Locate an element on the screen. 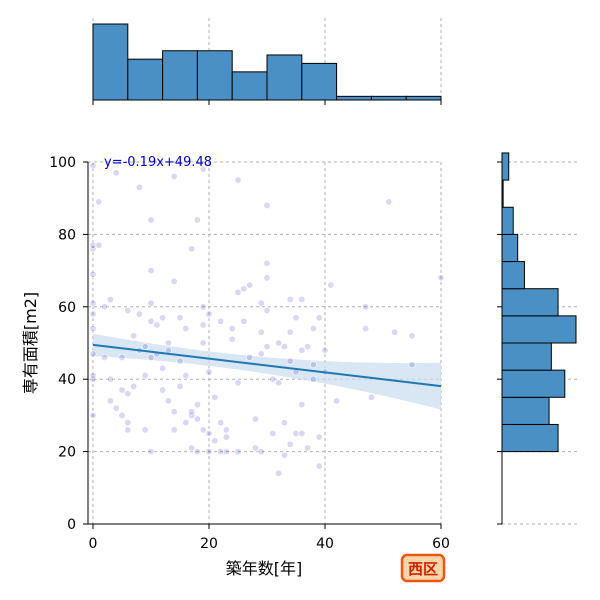 This screenshot has width=600, height=600. y-tick-label: 40 is located at coordinates (67, 380).